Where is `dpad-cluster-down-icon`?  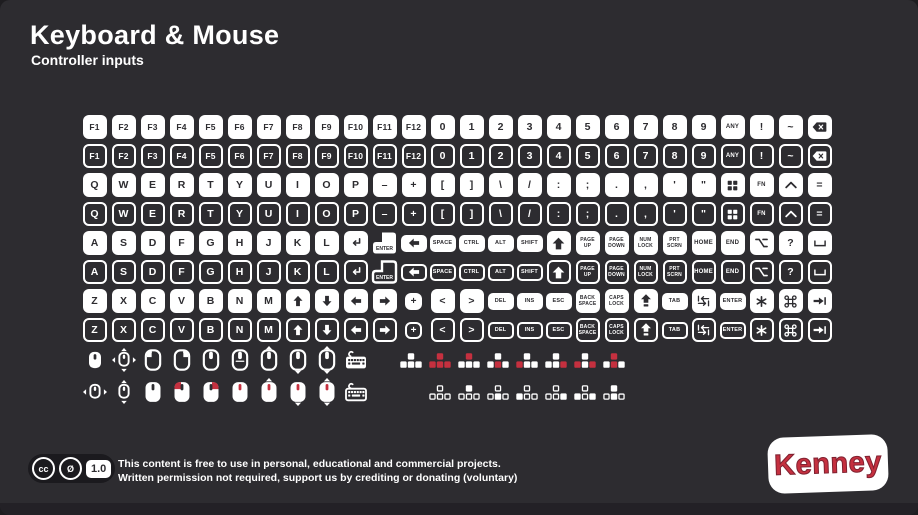 dpad-cluster-down-icon is located at coordinates (497, 360).